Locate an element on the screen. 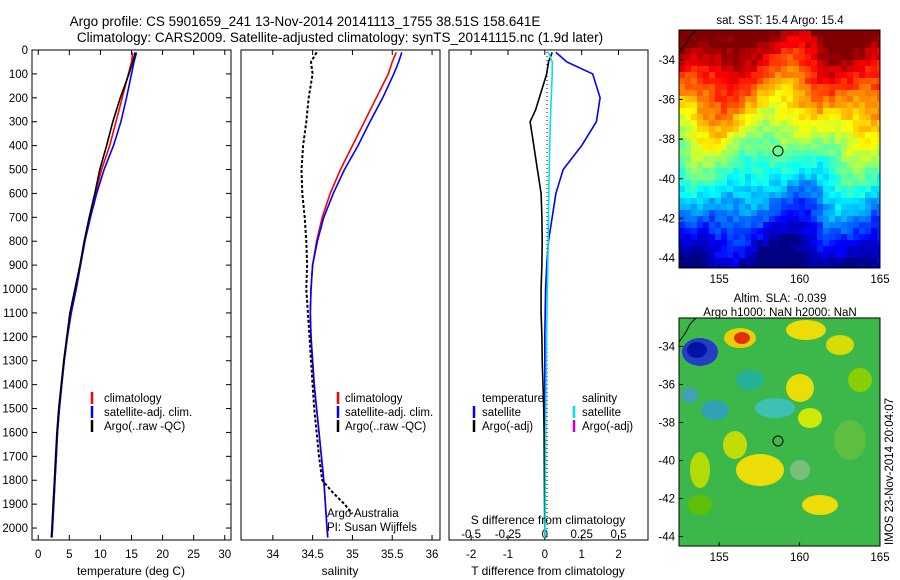  y-tick-label: 800 is located at coordinates (18, 242).